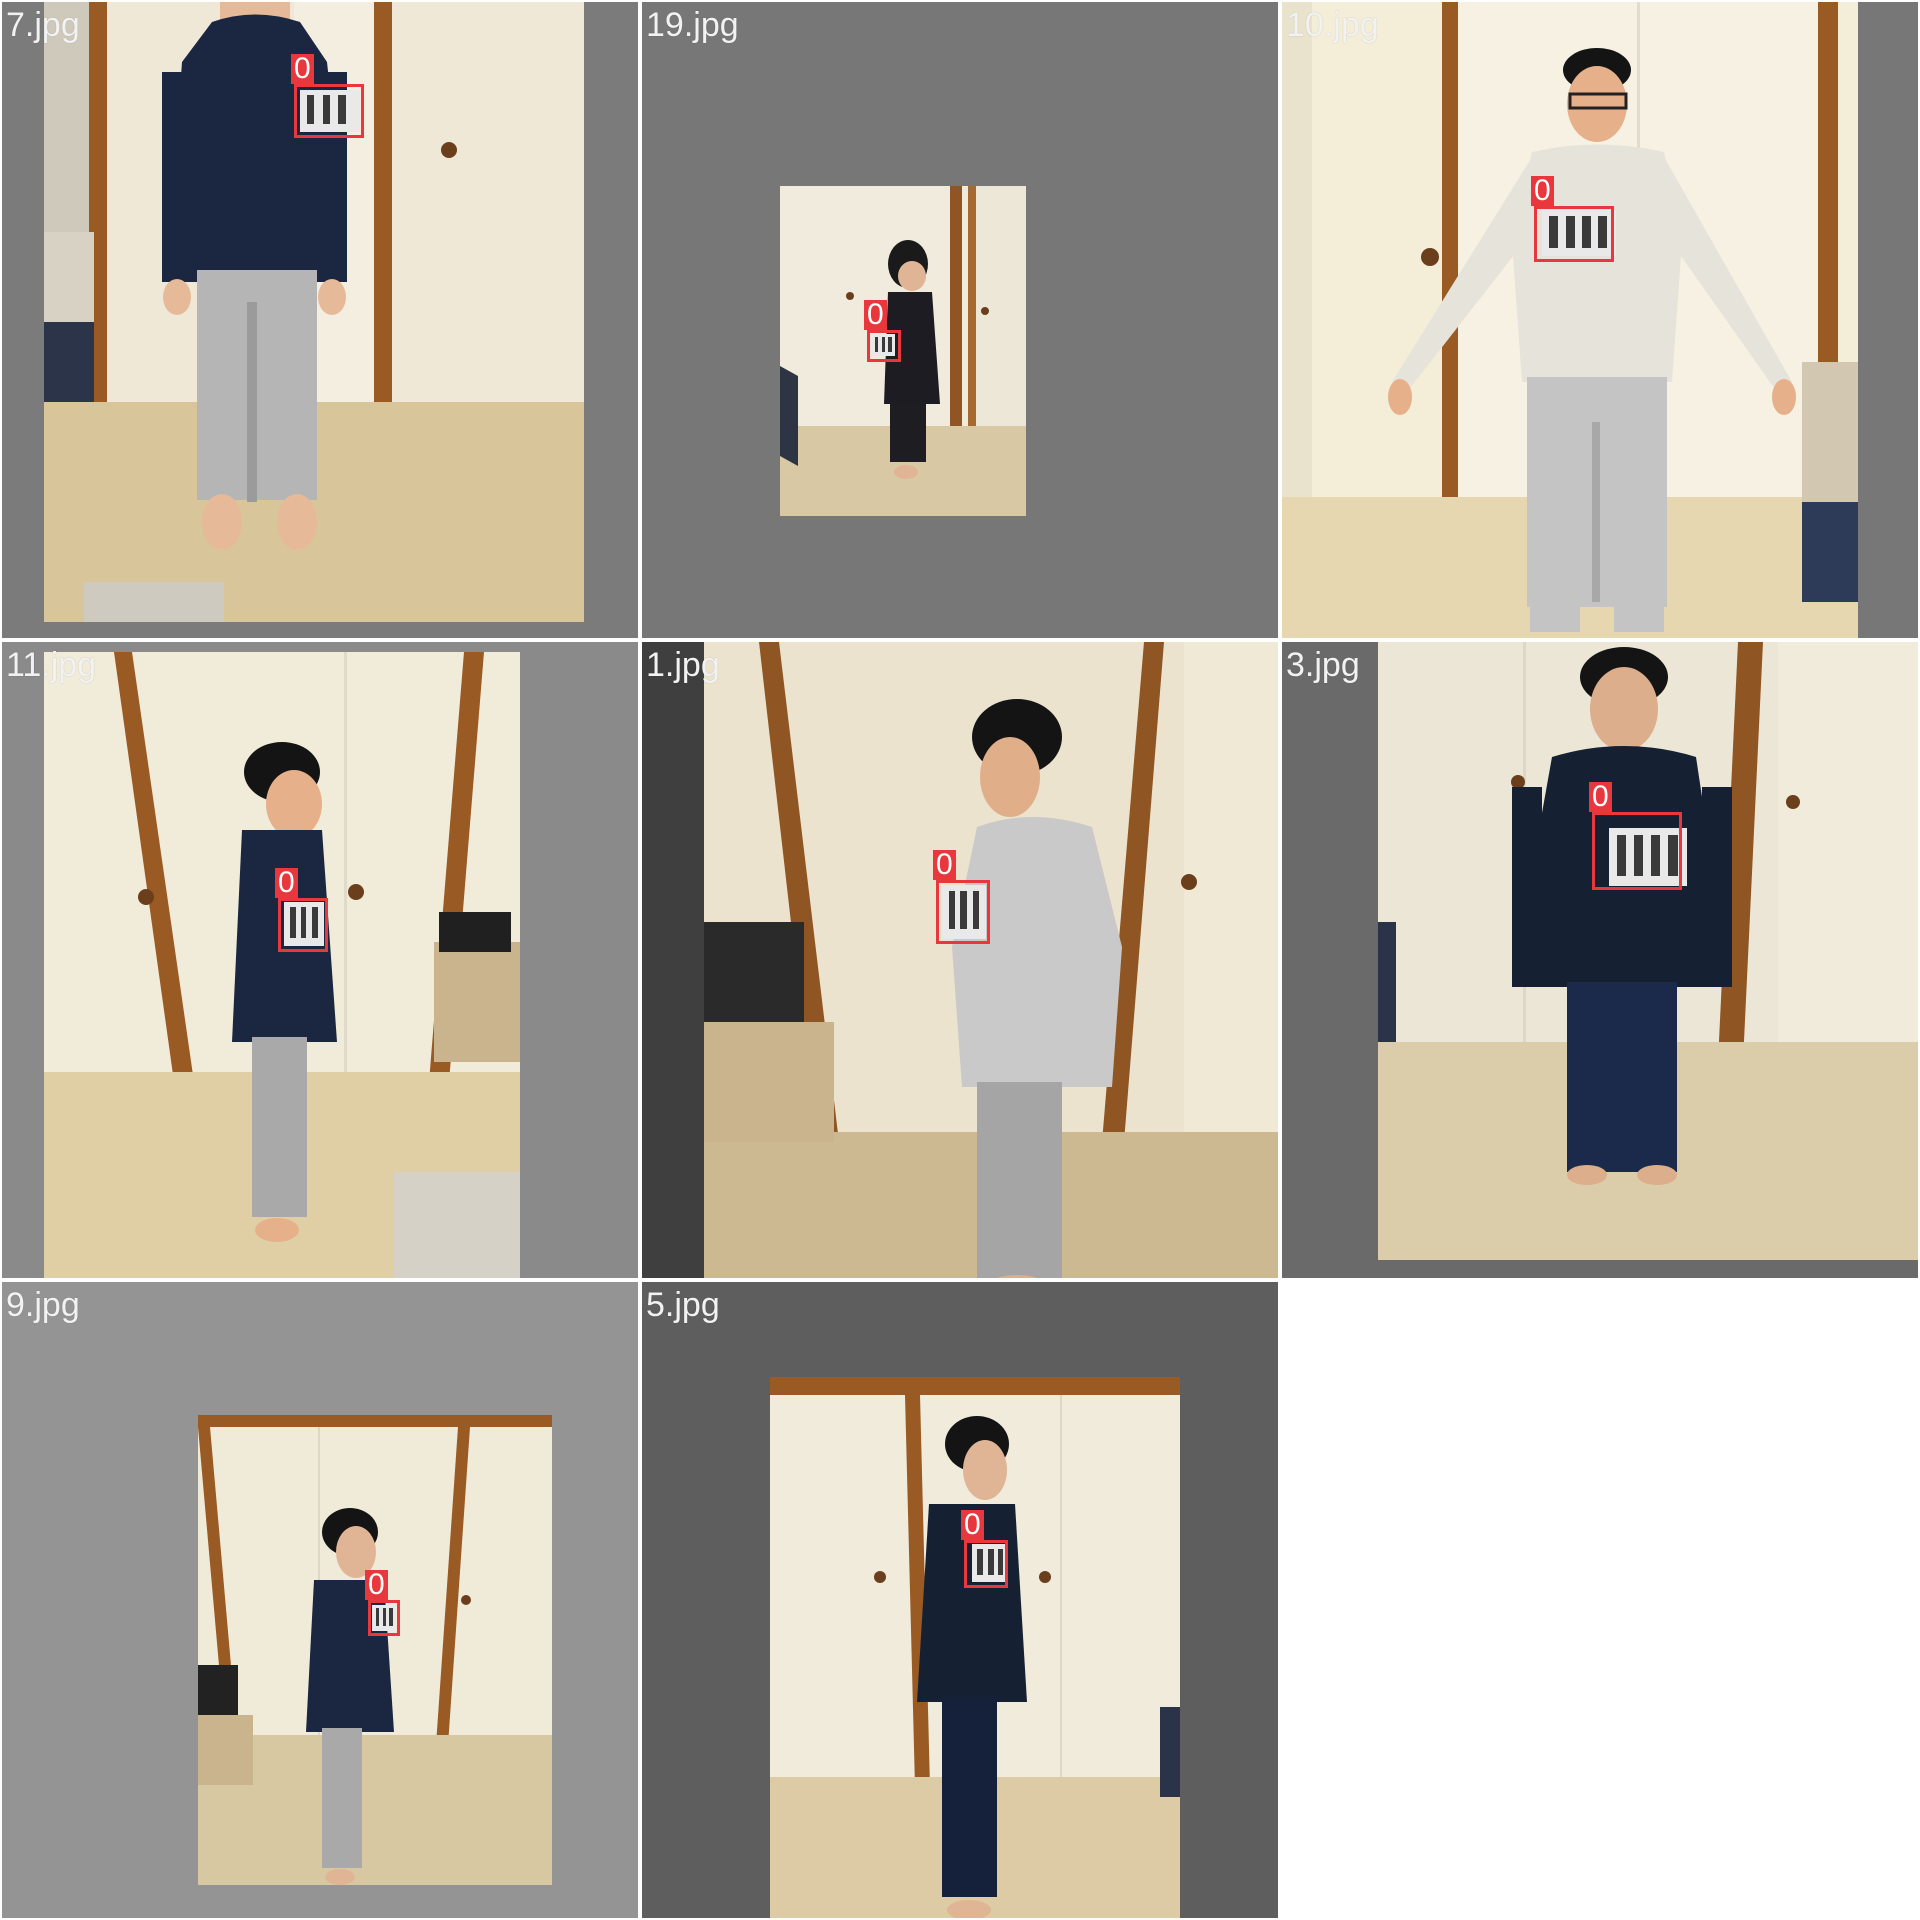  What do you see at coordinates (692, 25) in the screenshot?
I see `tile-filename: 19.jpg` at bounding box center [692, 25].